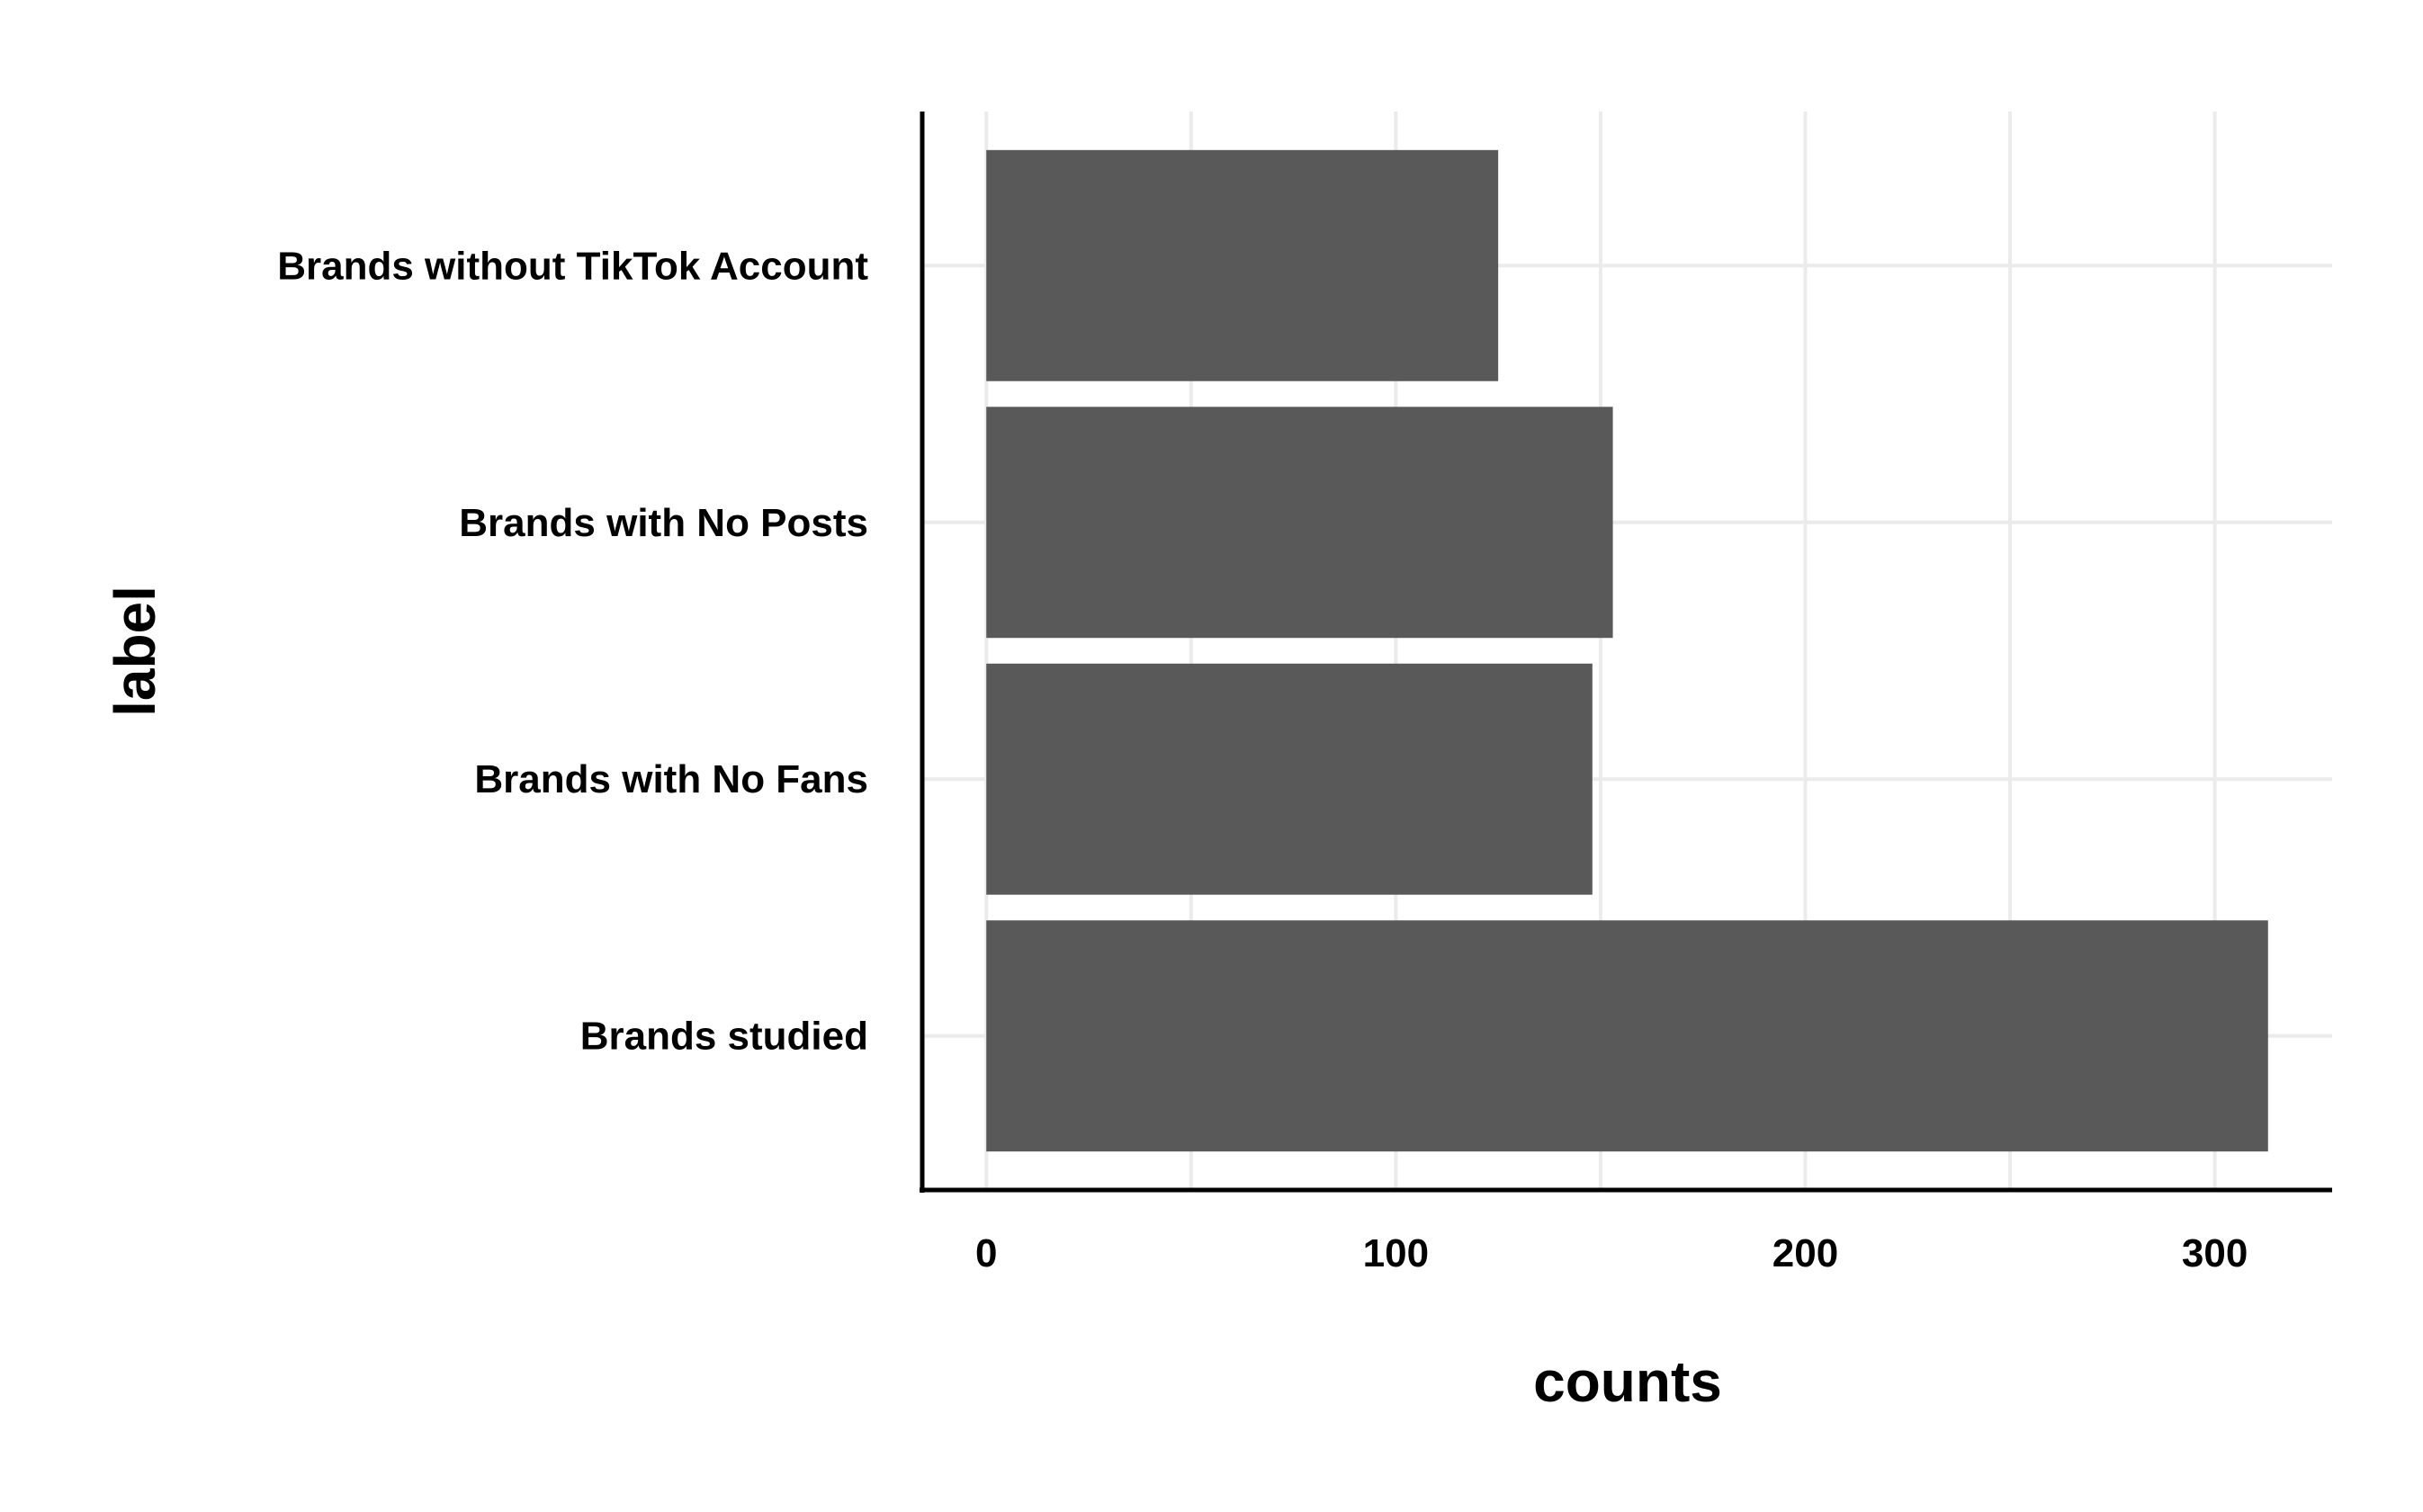 The width and height of the screenshot is (2423, 1512). Describe the element at coordinates (572, 266) in the screenshot. I see `y-tick-label: Brands without TikTok Account` at that location.